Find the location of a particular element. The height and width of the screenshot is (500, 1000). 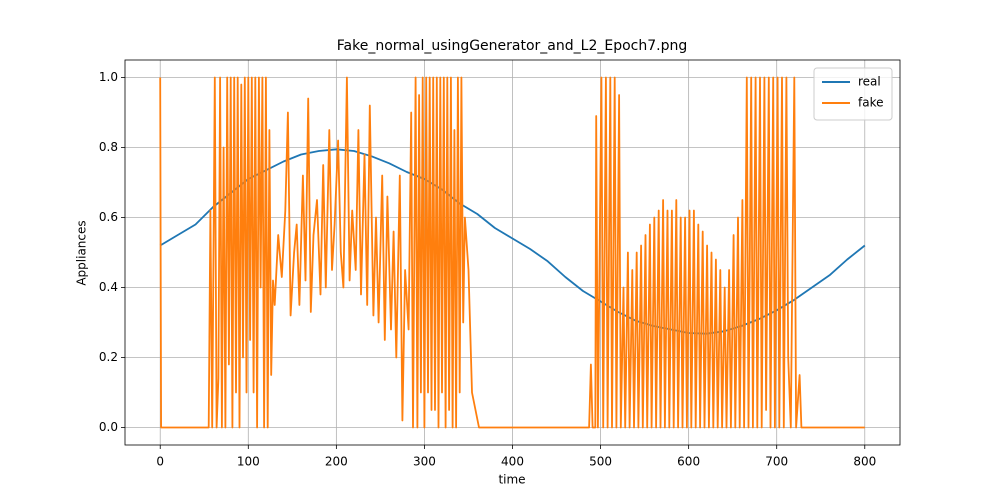

x-tick-label: 400 is located at coordinates (512, 462).